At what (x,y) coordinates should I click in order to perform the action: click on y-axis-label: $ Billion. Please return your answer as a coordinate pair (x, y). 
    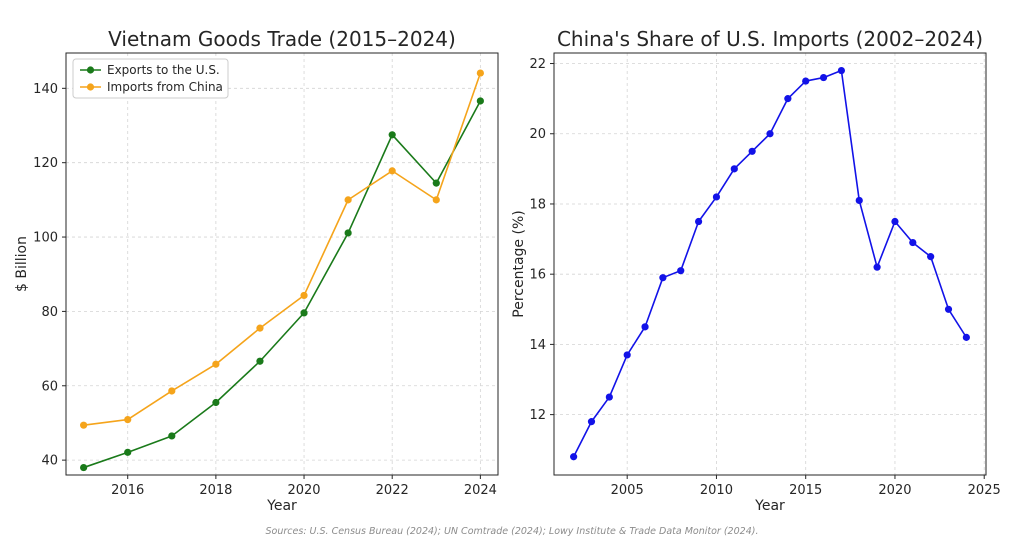
    Looking at the image, I should click on (22, 264).